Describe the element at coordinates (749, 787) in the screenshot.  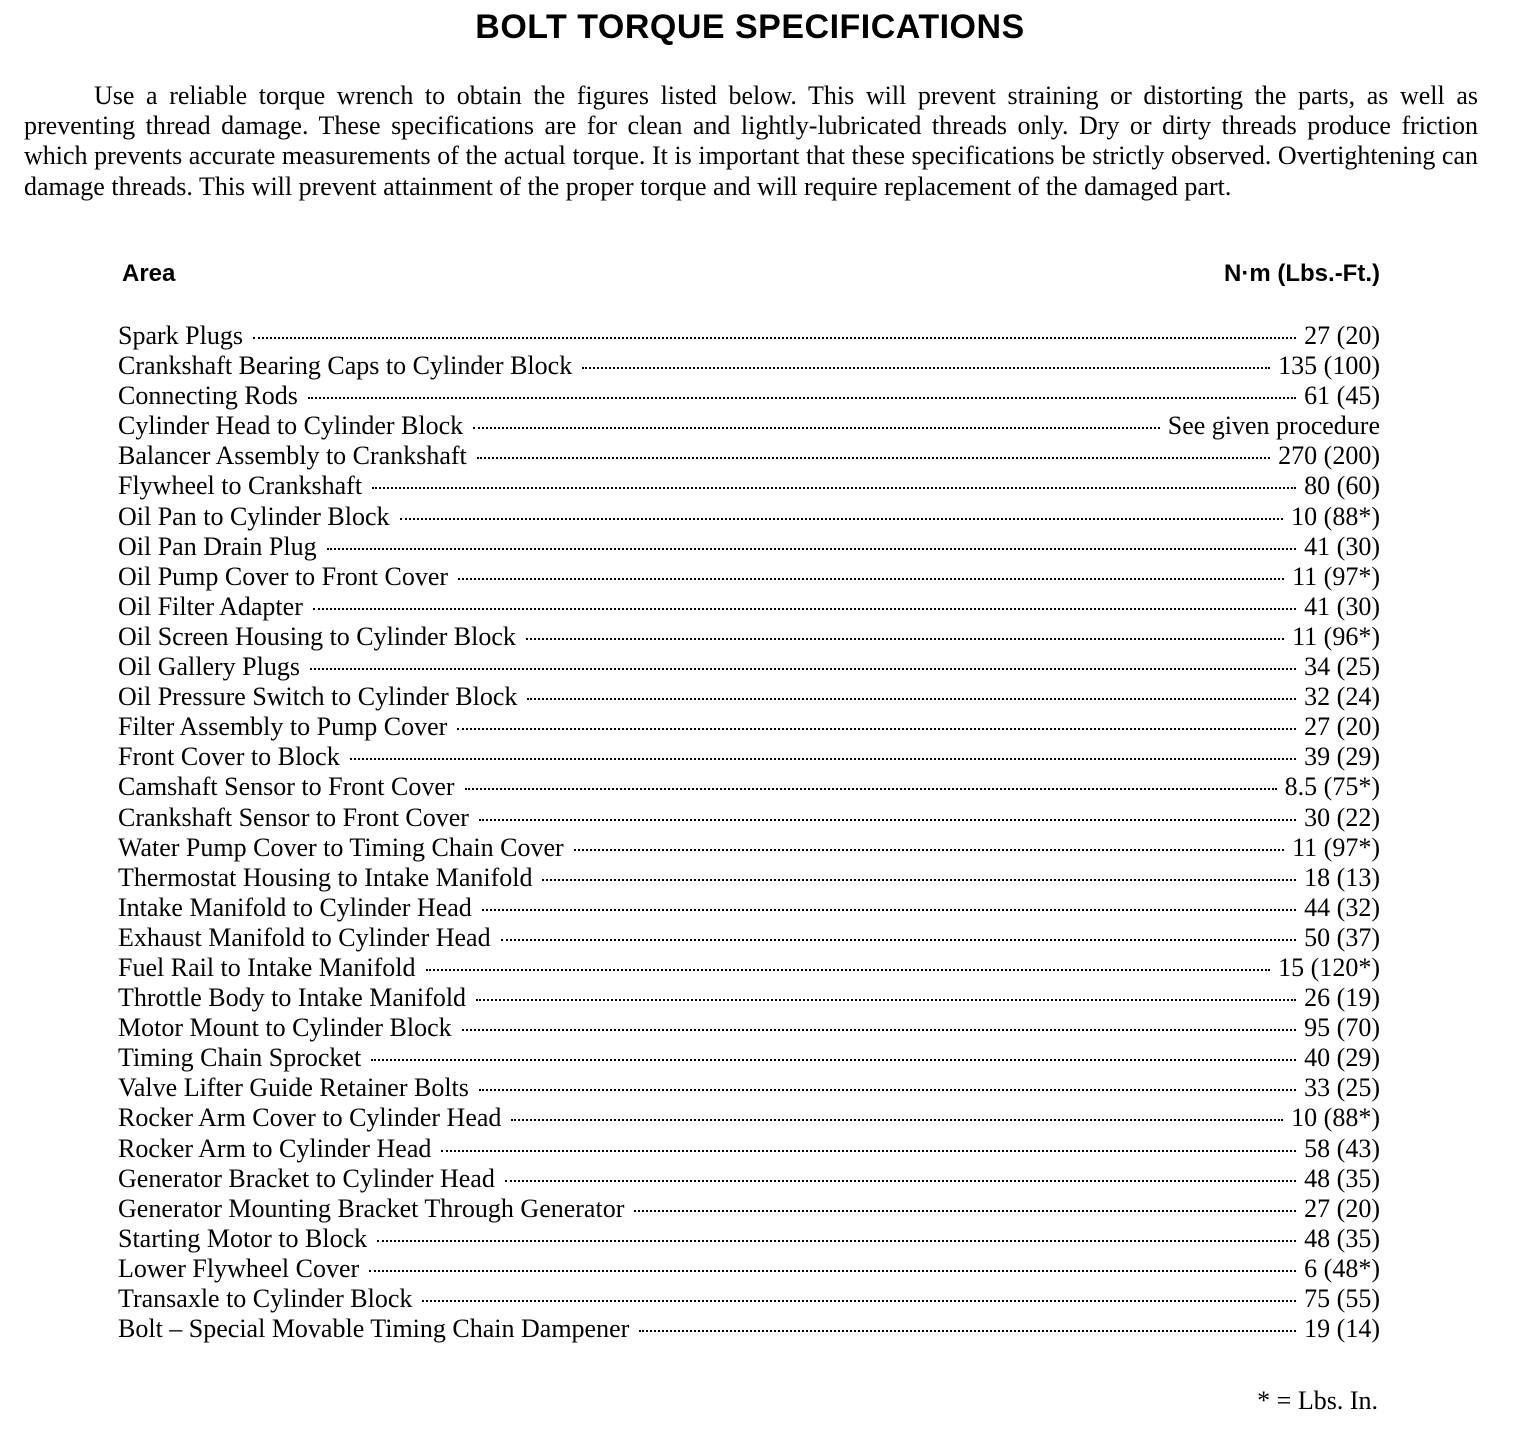
I see `table-row: Camshaft Sensor to Front Cover 8.5 (75*)` at that location.